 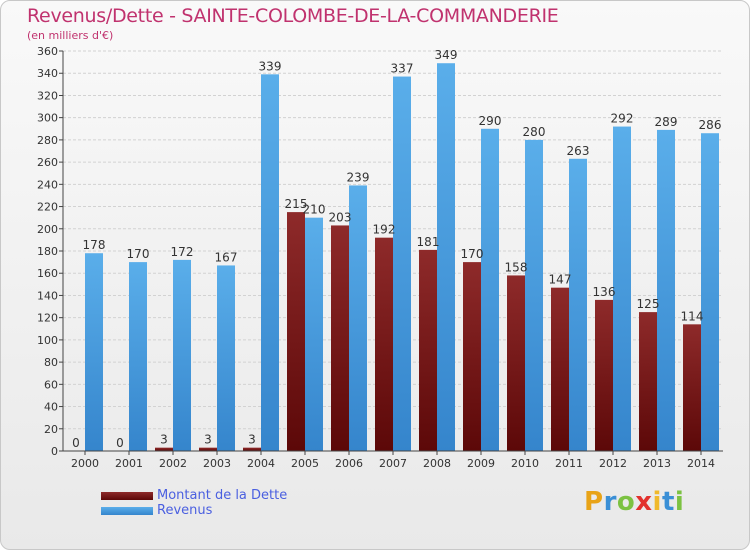 What do you see at coordinates (51, 362) in the screenshot?
I see `y-tick-label: 80` at bounding box center [51, 362].